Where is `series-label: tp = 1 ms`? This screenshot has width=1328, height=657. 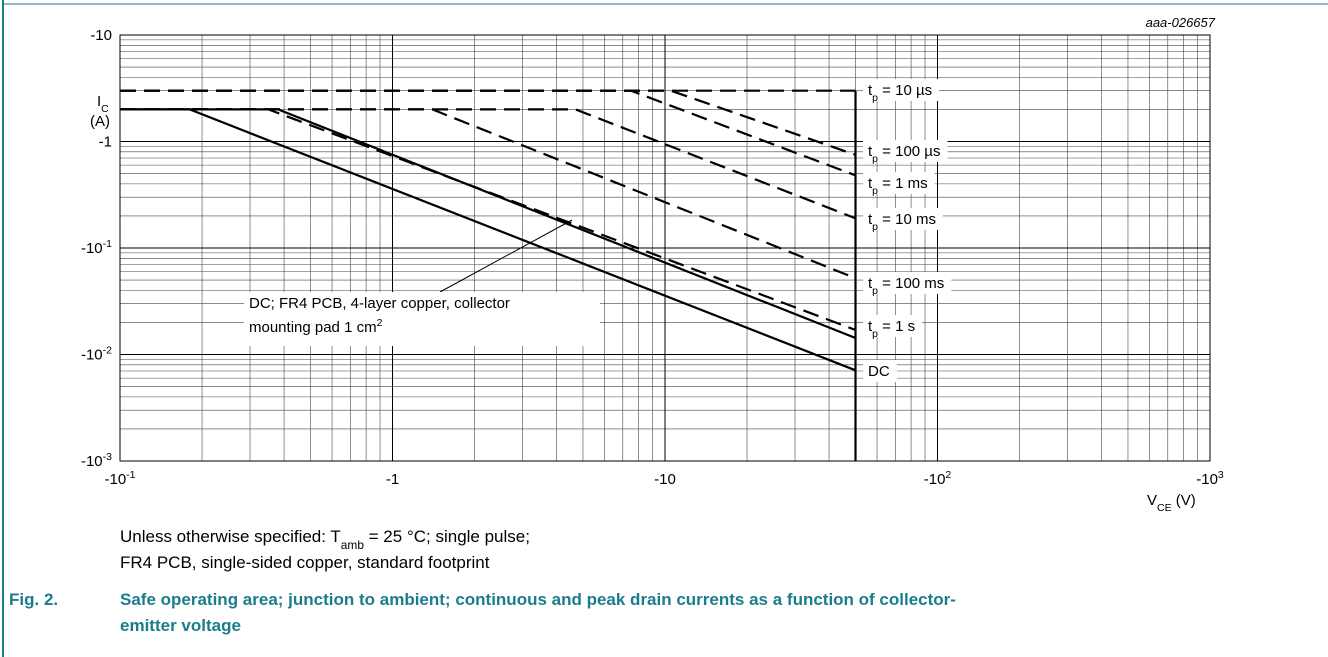
series-label: tp = 1 ms is located at coordinates (898, 186).